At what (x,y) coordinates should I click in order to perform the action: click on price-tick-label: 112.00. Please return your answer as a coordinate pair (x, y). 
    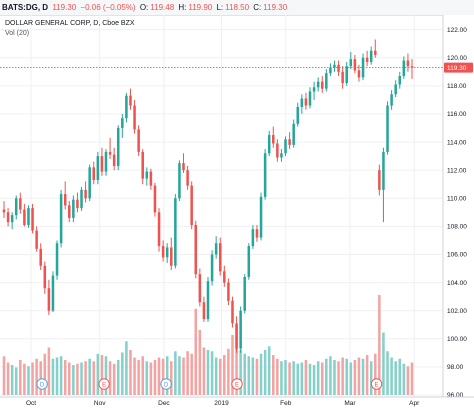
    Looking at the image, I should click on (457, 170).